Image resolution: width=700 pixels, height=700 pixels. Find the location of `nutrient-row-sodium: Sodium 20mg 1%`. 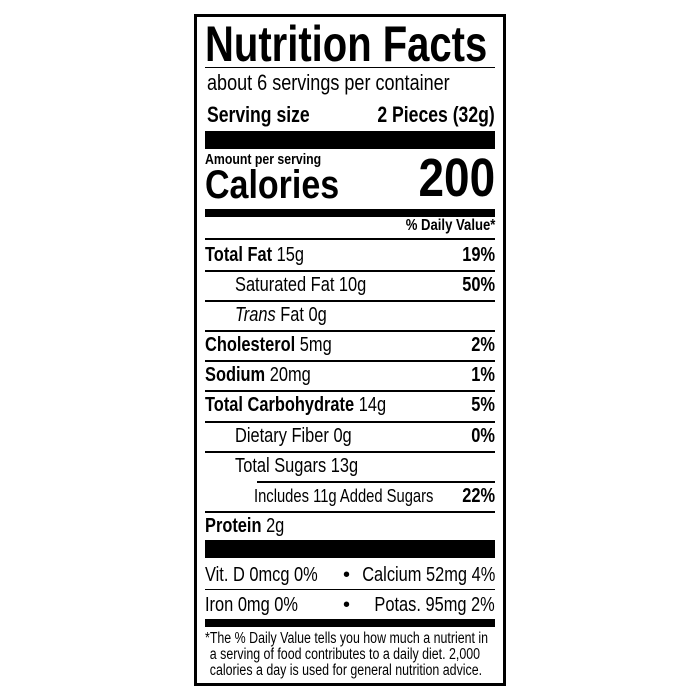

nutrient-row-sodium: Sodium 20mg 1% is located at coordinates (350, 375).